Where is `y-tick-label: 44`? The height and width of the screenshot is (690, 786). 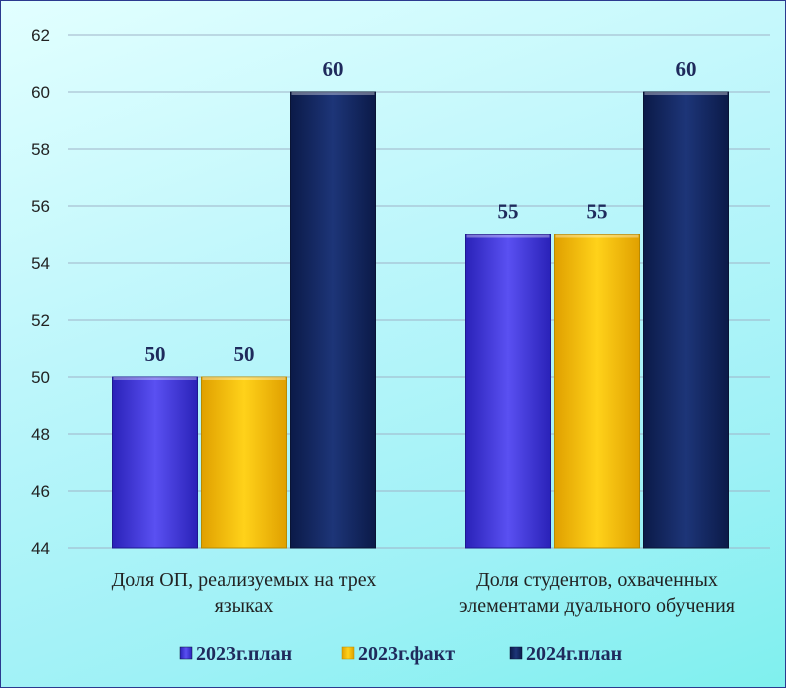 y-tick-label: 44 is located at coordinates (40, 548).